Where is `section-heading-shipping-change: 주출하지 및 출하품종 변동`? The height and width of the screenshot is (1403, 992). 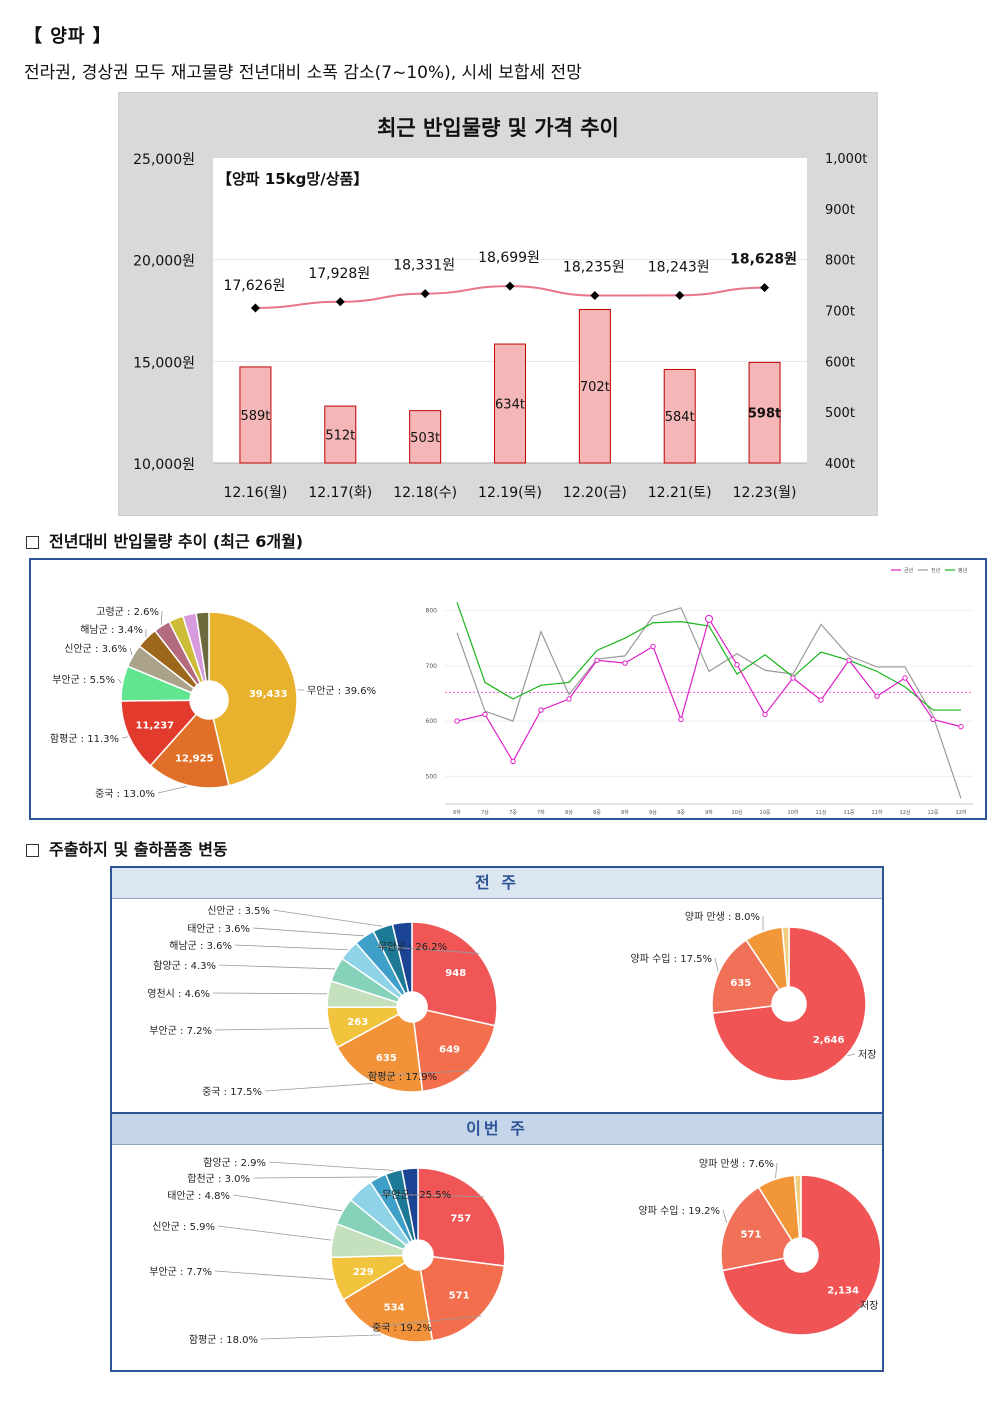
section-heading-shipping-change: 주출하지 및 출하품종 변동 is located at coordinates (127, 848).